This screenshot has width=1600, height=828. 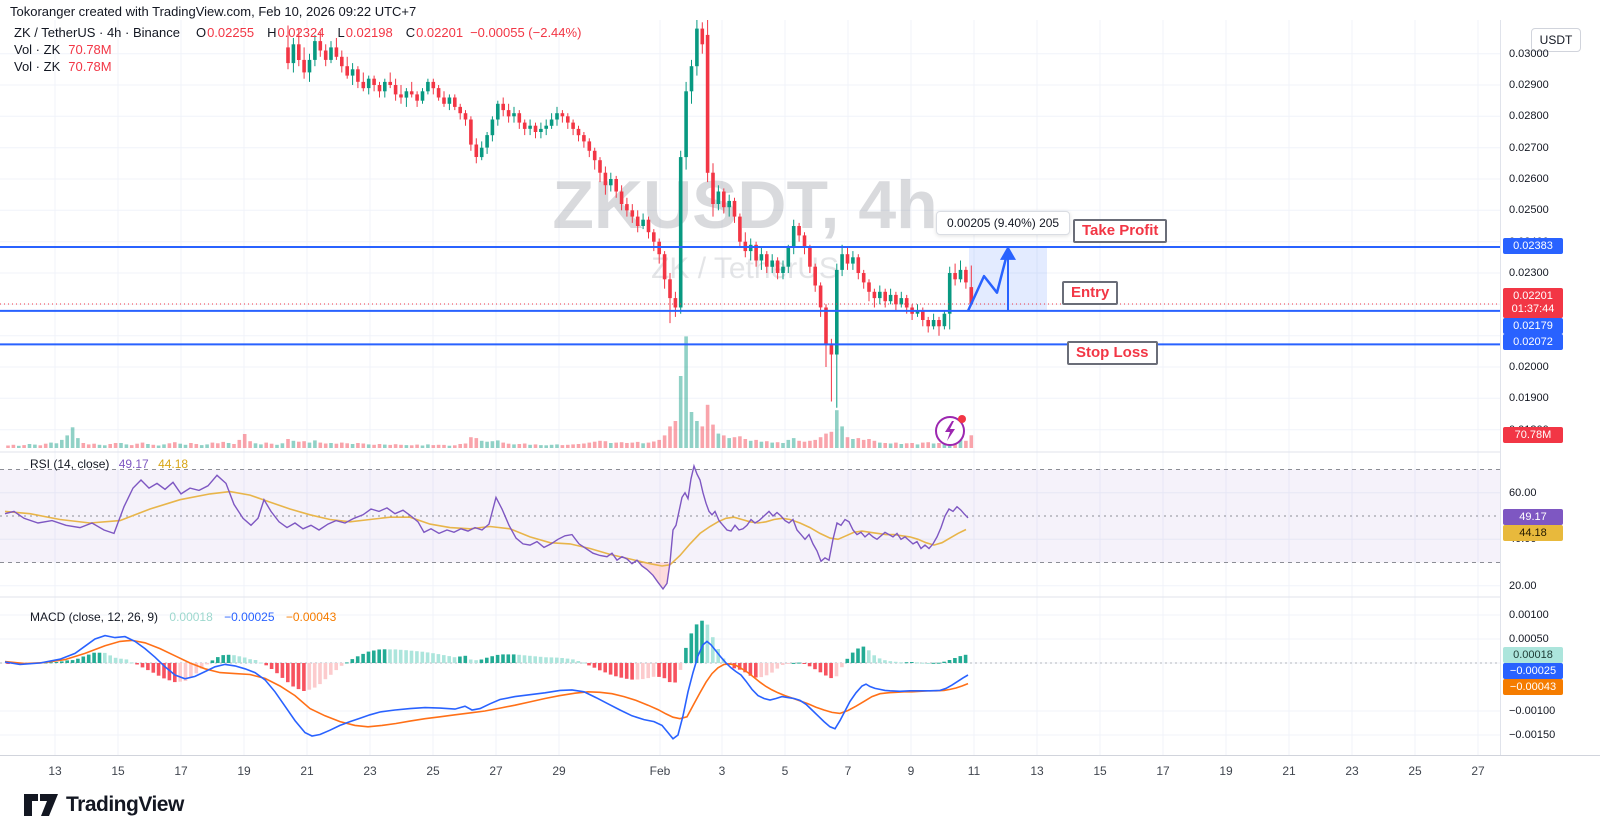 What do you see at coordinates (1529, 366) in the screenshot?
I see `axis-tick: 0.02000` at bounding box center [1529, 366].